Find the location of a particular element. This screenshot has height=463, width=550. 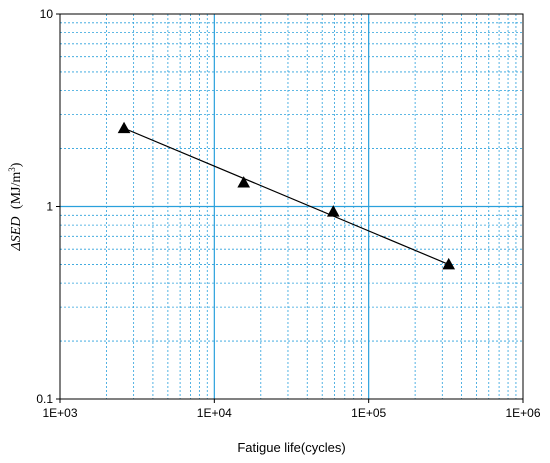

y-axis-label: ΔSED (MJ/m3) is located at coordinates (15, 206).